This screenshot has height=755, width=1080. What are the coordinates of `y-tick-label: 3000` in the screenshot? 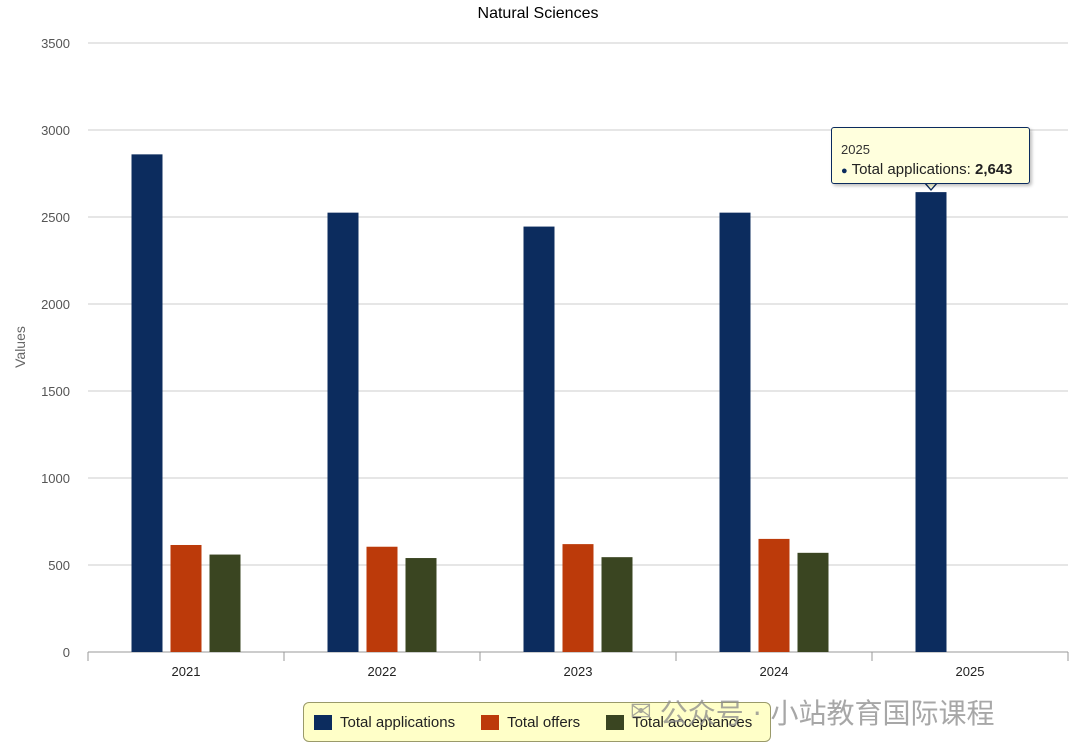 It's located at (55, 130).